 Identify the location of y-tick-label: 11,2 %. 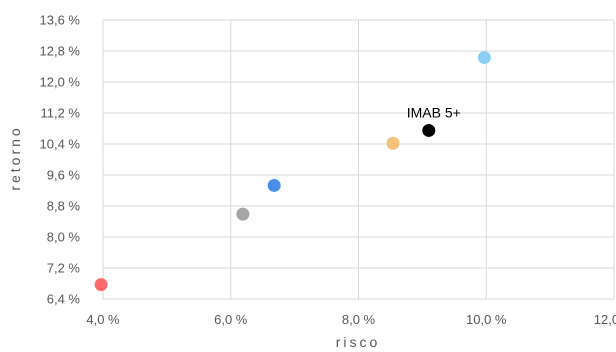
(60, 113).